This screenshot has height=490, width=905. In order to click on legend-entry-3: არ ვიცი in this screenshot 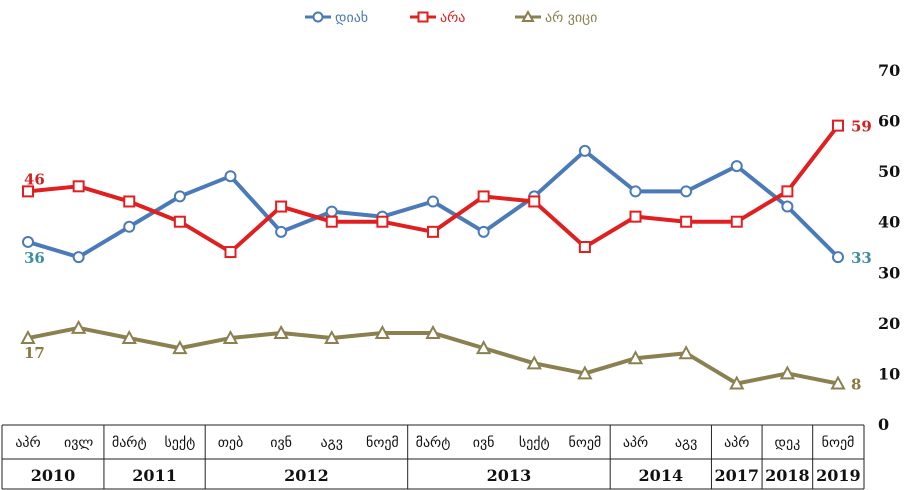, I will do `click(556, 17)`.